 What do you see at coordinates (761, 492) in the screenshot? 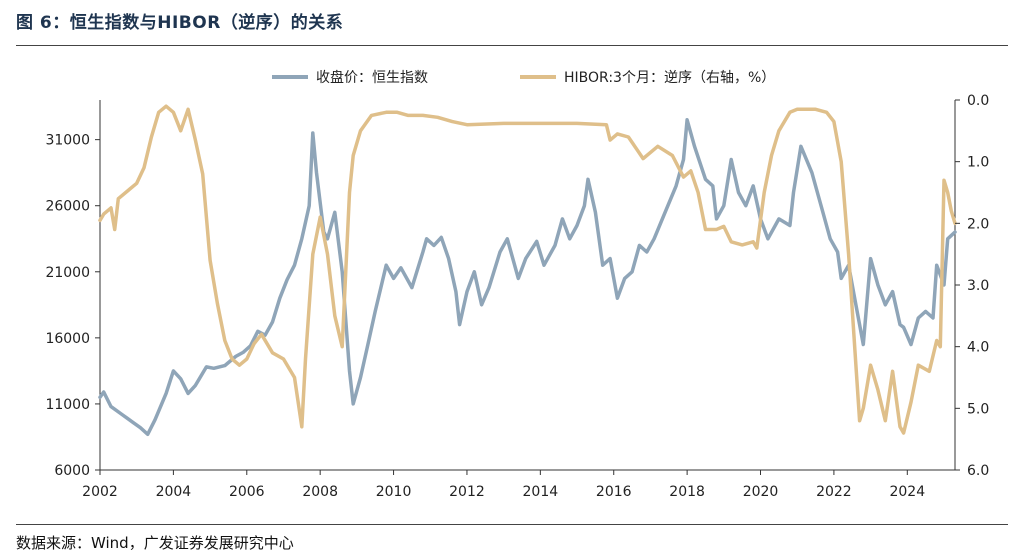
I see `x-tick-label: 2020` at bounding box center [761, 492].